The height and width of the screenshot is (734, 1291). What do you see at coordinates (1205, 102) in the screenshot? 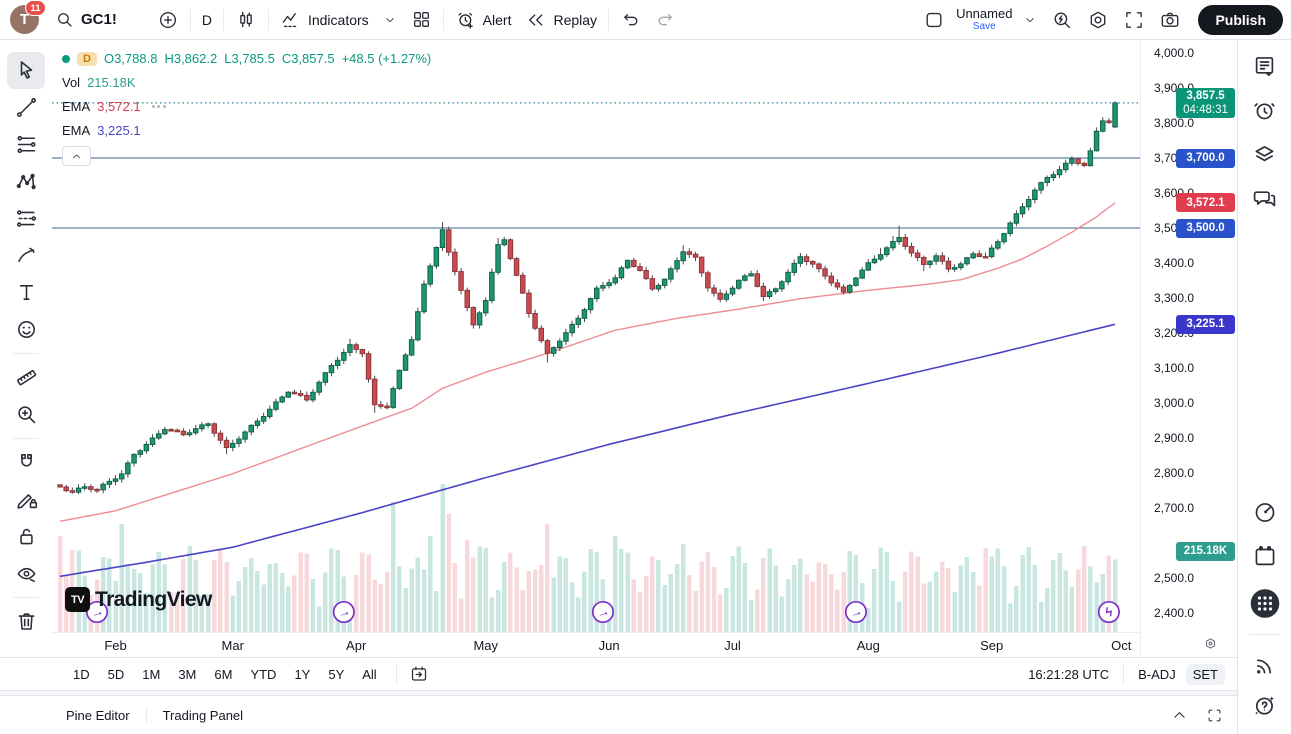
I see `last-price-badge: 3,857.5 04:48:31` at bounding box center [1205, 102].